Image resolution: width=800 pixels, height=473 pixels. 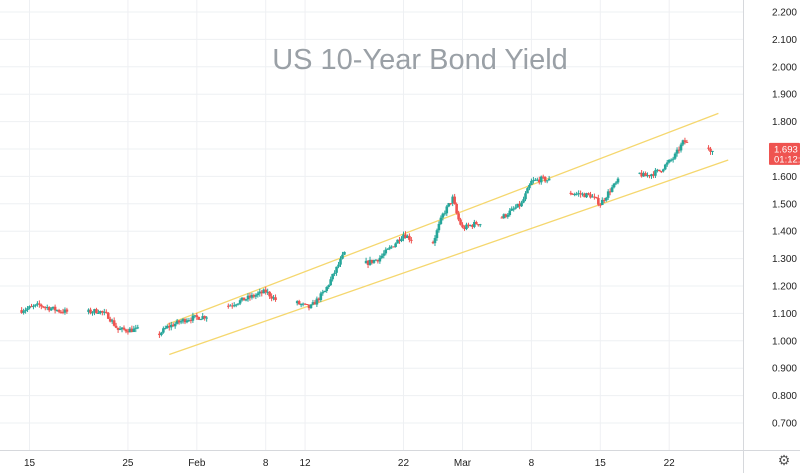 What do you see at coordinates (784, 287) in the screenshot?
I see `price-tick-label: 1.200` at bounding box center [784, 287].